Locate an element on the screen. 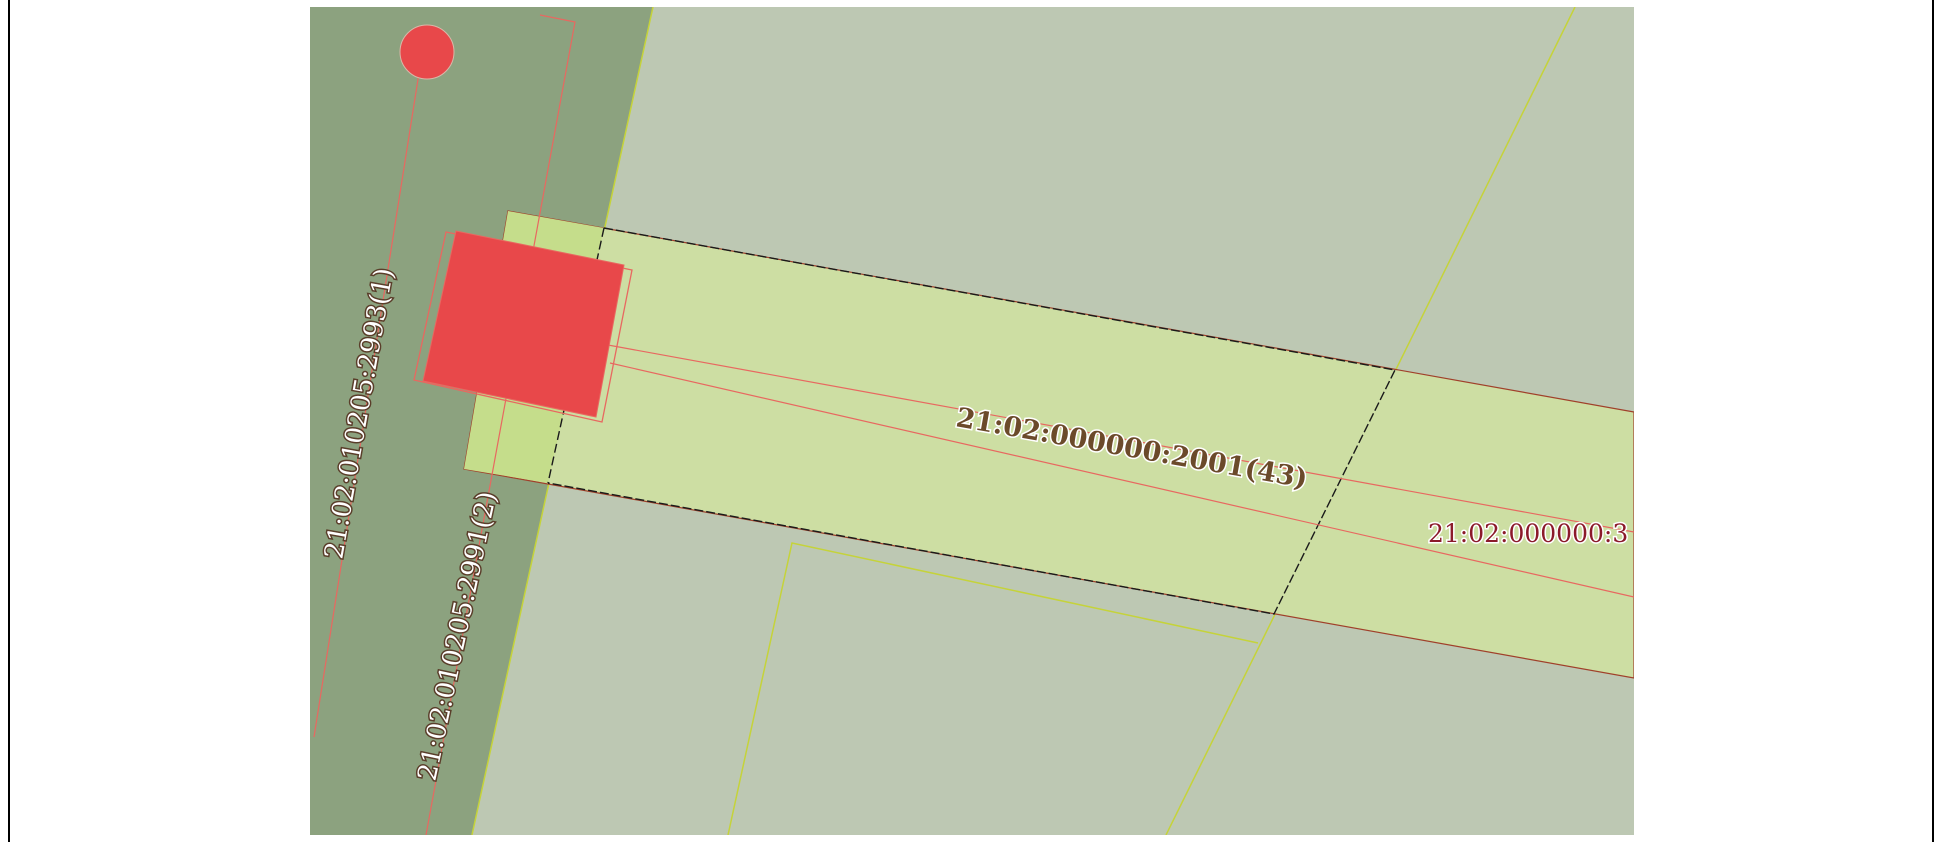 This screenshot has height=842, width=1937. parcel-3-boundary-lower is located at coordinates (1121, 480).